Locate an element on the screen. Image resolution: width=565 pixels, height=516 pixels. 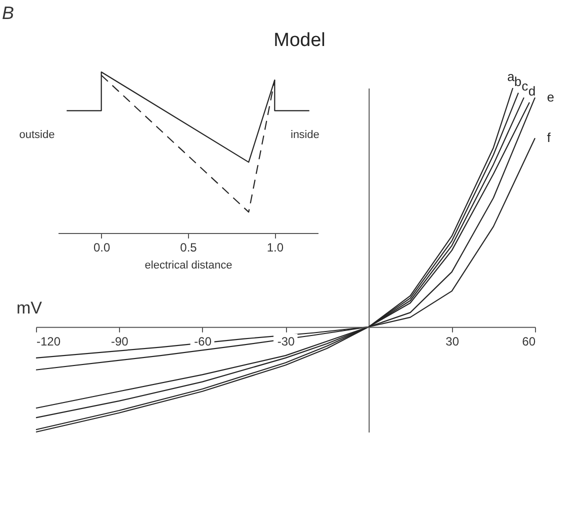
x-tick-label: -60 is located at coordinates (203, 341).